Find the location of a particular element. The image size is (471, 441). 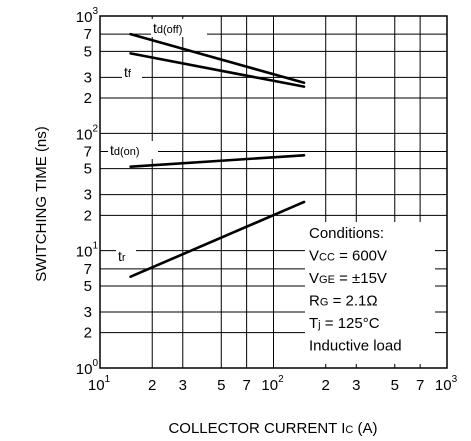

series-line-tdon is located at coordinates (217, 160).